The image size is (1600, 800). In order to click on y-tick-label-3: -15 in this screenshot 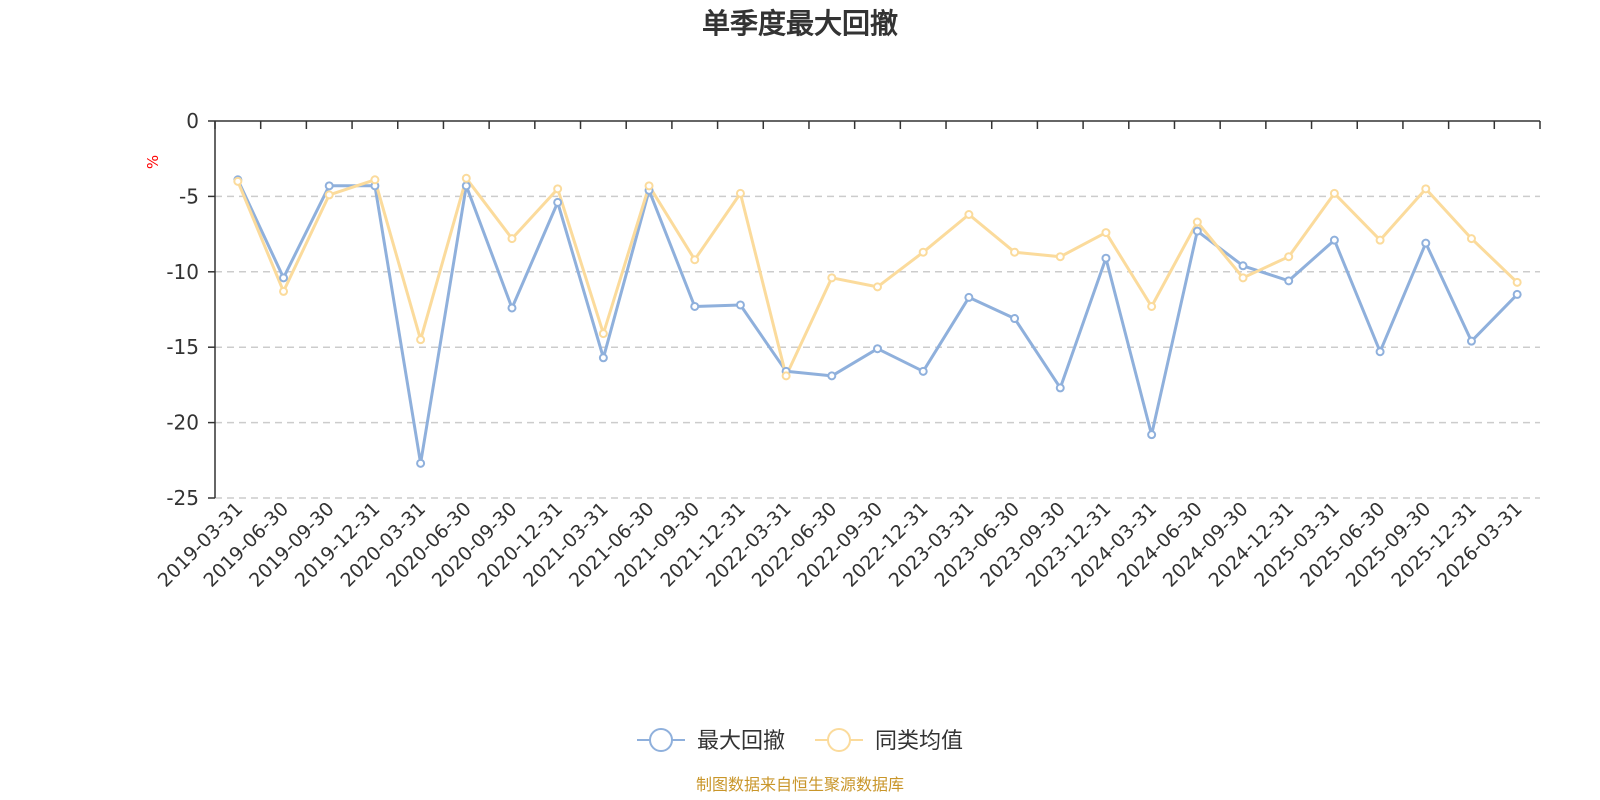, I will do `click(182, 347)`.